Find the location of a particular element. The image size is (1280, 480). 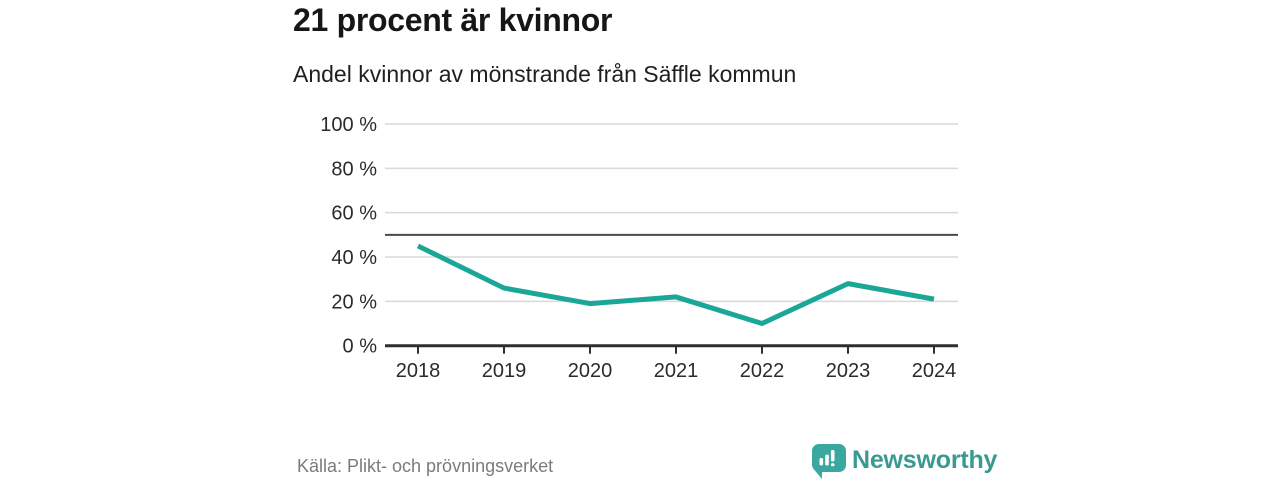

y-tick-label-40: 40 % is located at coordinates (354, 258).